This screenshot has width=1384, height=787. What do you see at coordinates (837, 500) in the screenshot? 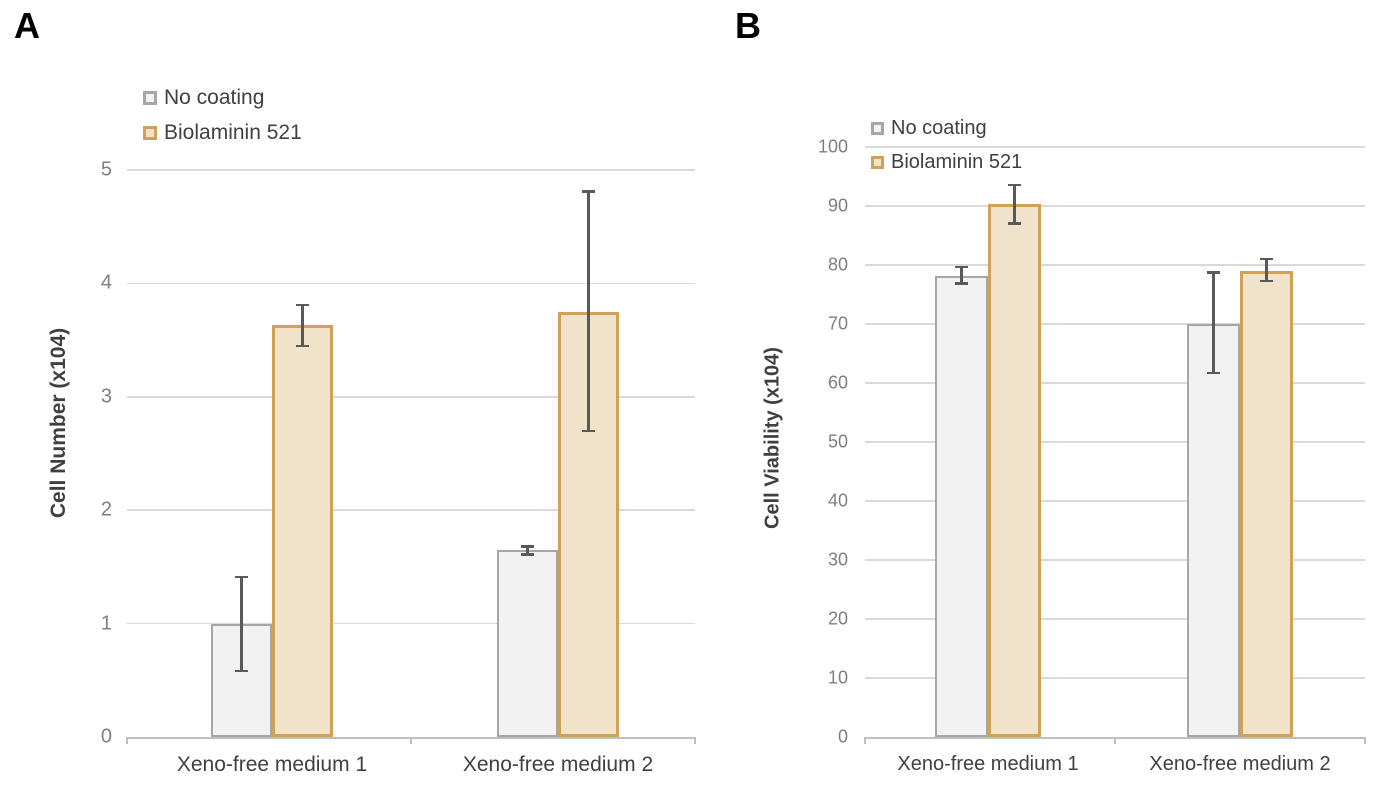
I see `y-tick-label: 40` at bounding box center [837, 500].